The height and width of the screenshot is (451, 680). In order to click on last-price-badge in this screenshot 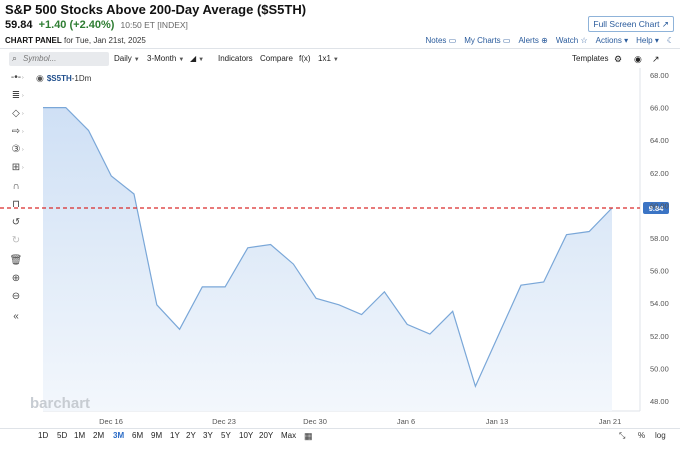, I will do `click(656, 207)`.